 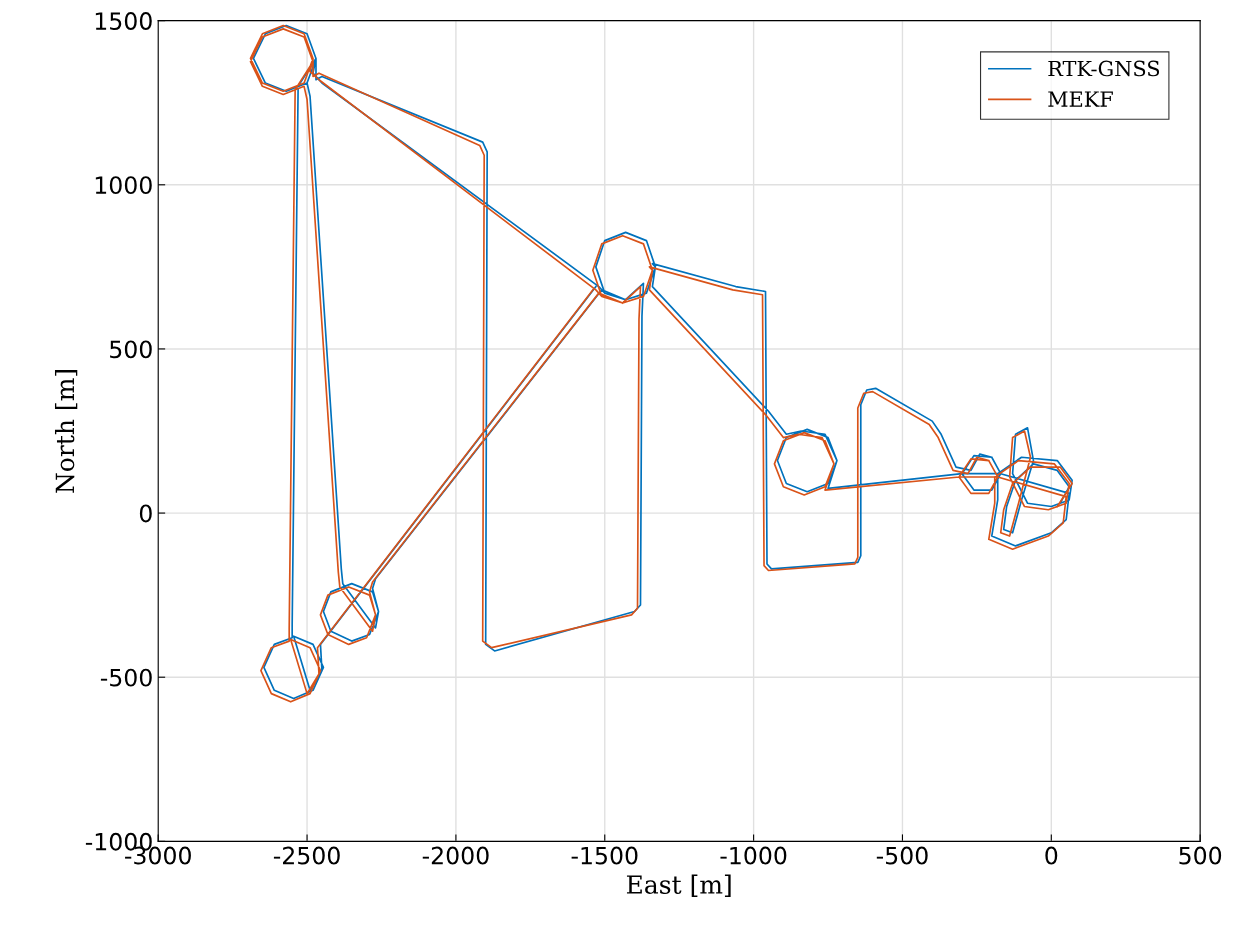 I want to click on x-tick-label: -1000, so click(x=753, y=855).